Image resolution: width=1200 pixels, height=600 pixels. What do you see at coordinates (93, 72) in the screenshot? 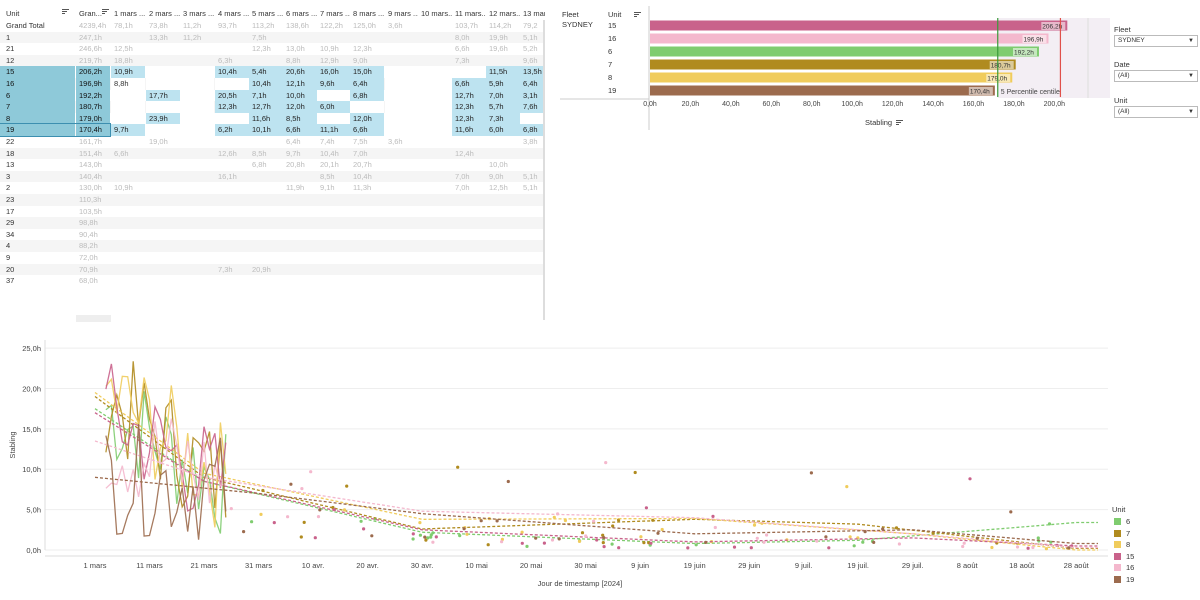
I see `grand-total-cell: 206,2h` at bounding box center [93, 72].